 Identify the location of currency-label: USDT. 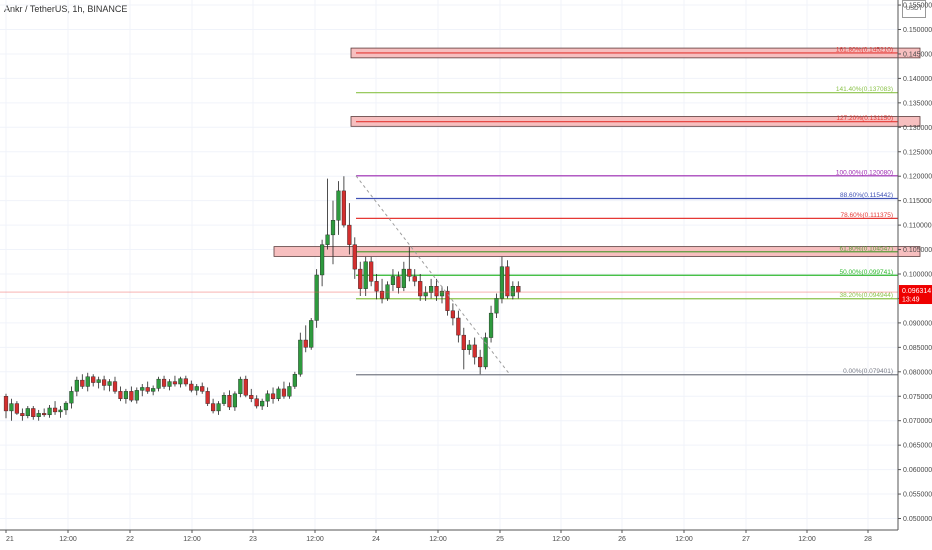
(914, 9).